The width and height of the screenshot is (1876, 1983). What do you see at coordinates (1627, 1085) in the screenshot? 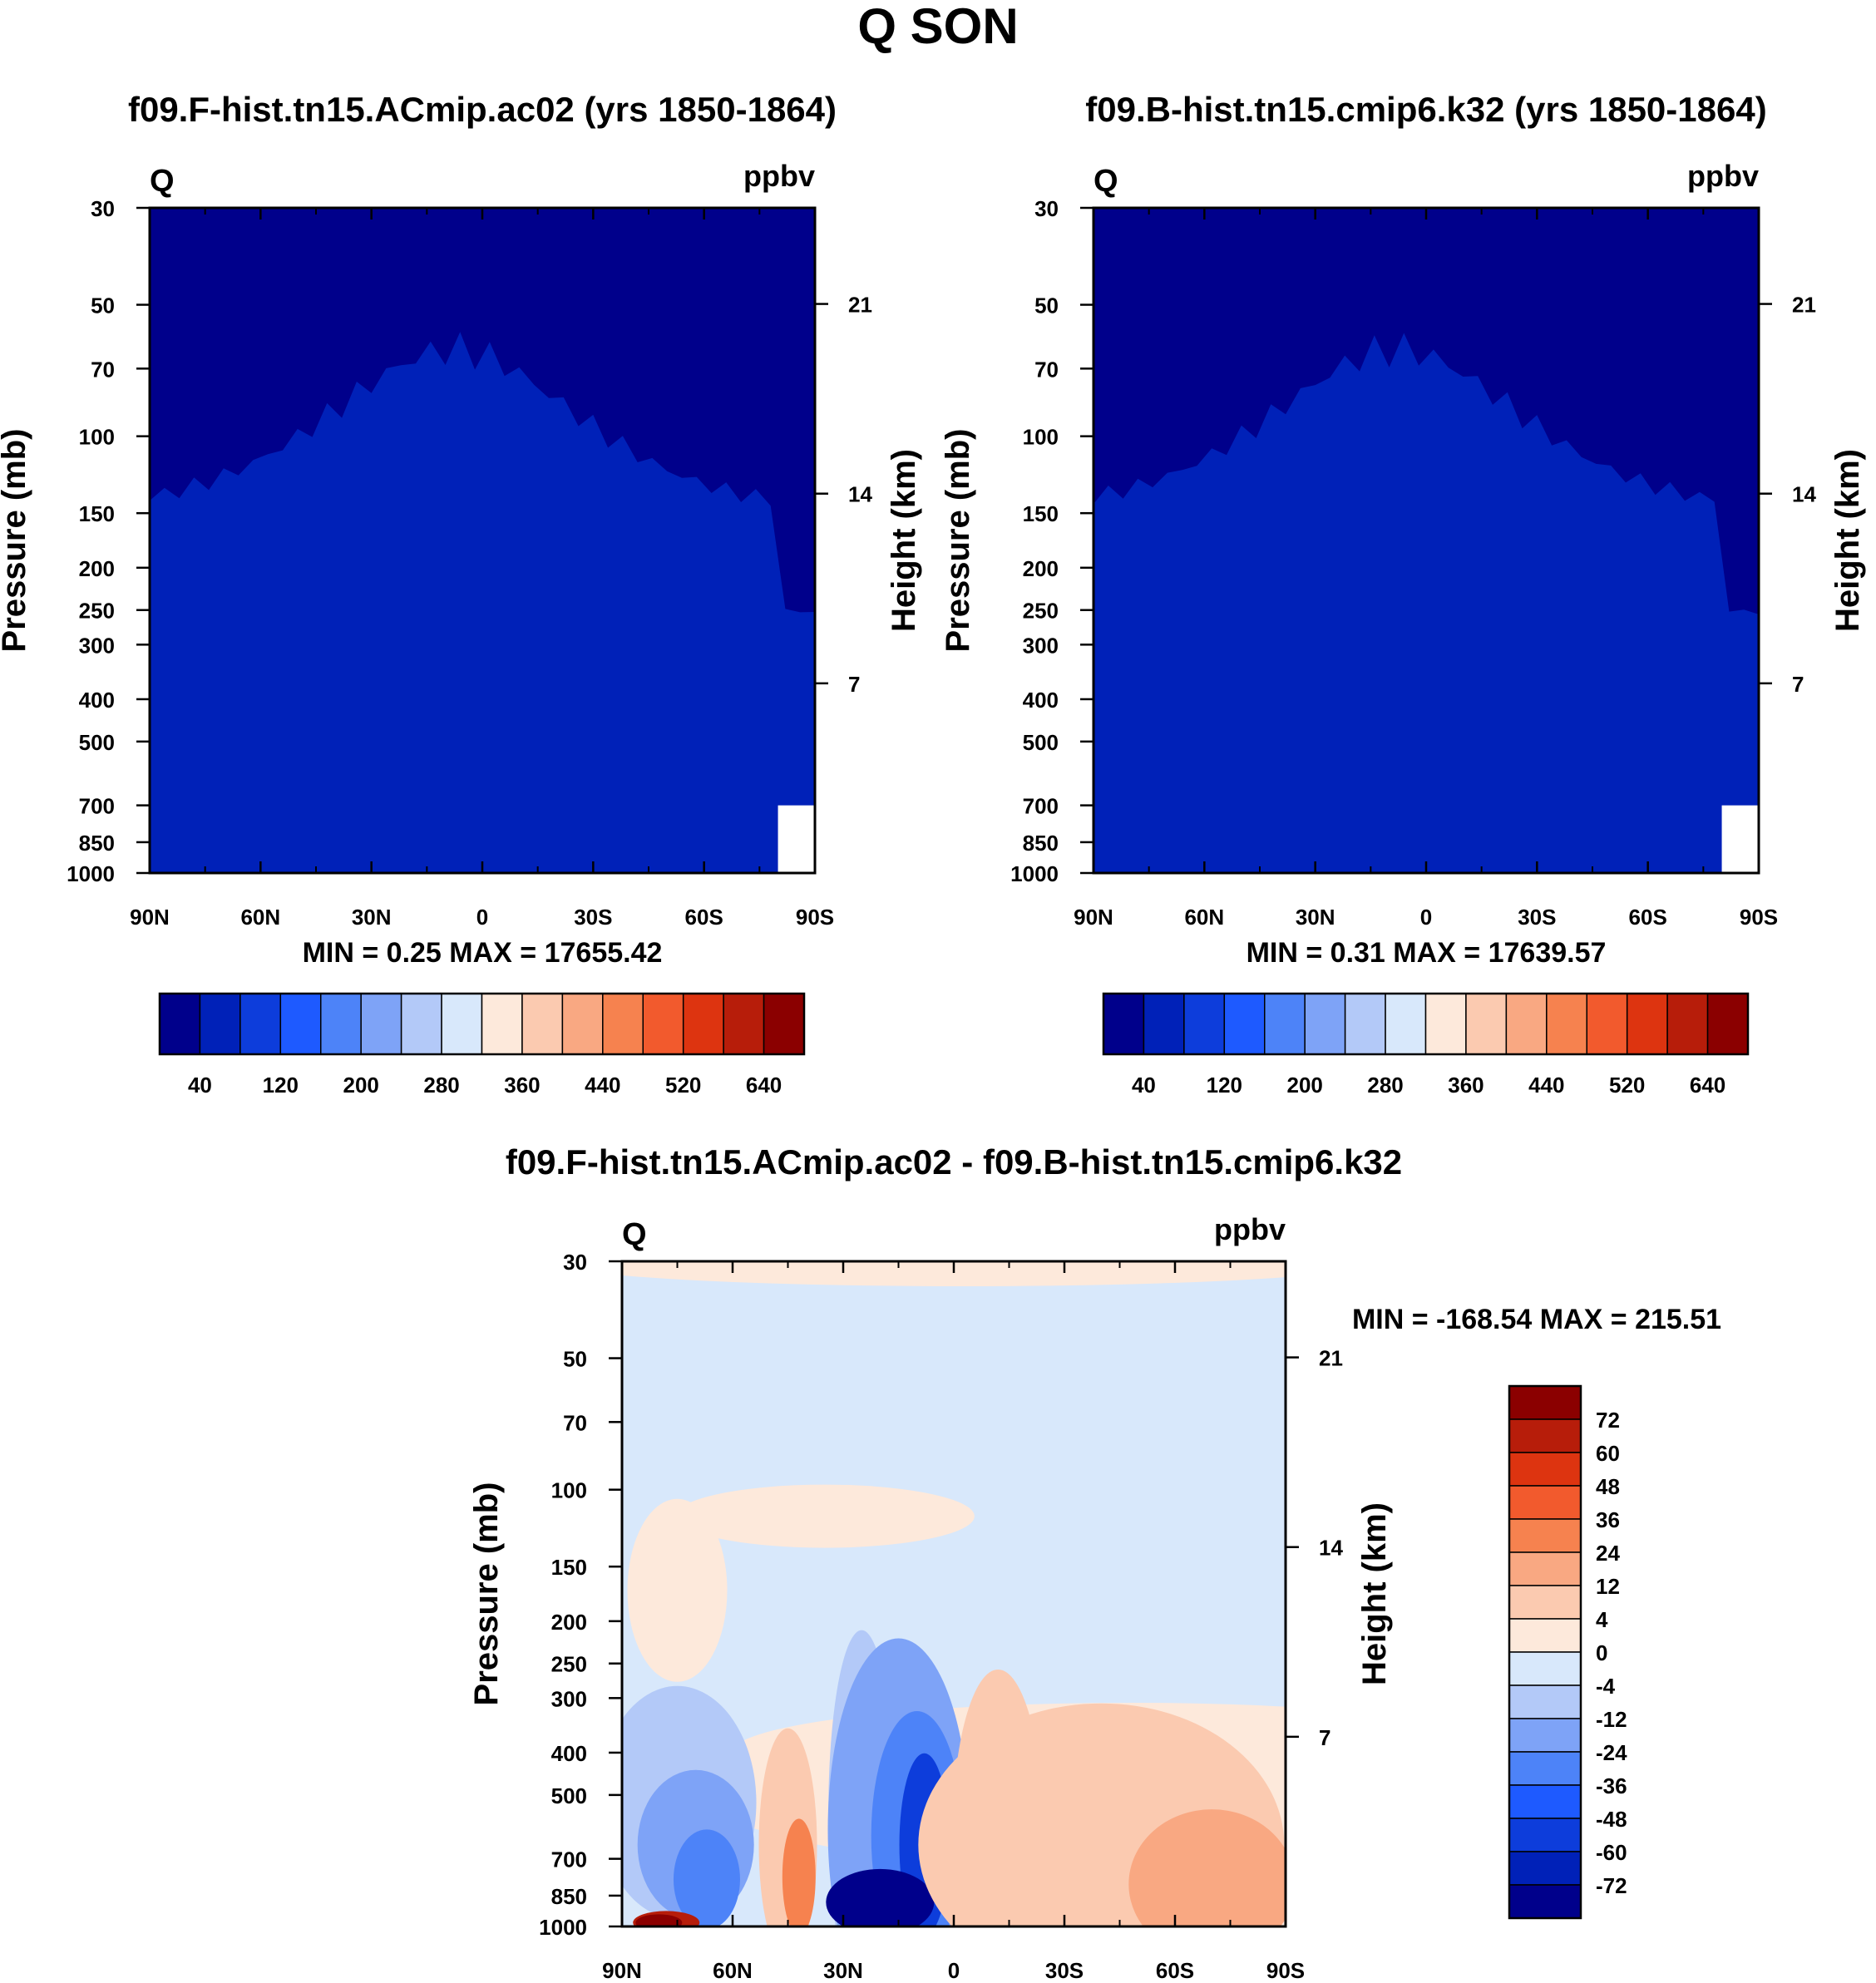
I see `colorbar-label: 520` at bounding box center [1627, 1085].